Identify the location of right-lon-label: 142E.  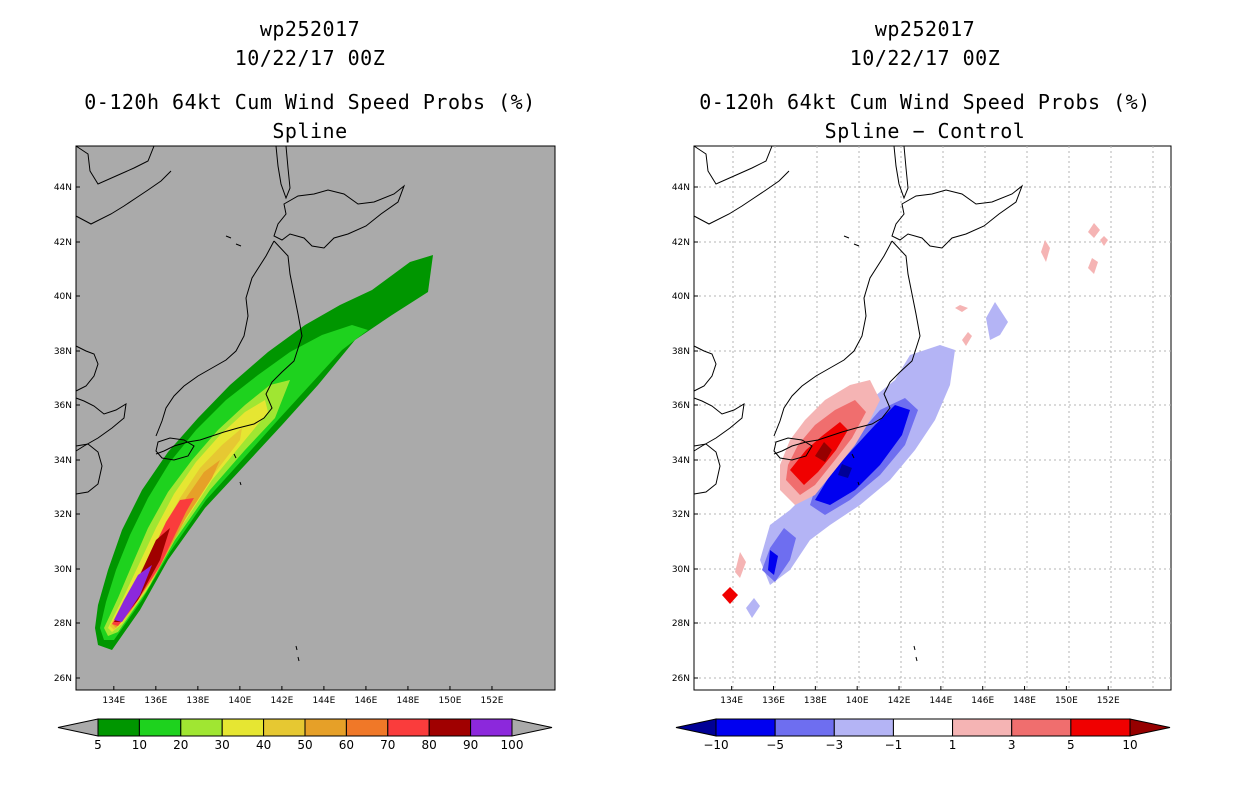
(899, 701).